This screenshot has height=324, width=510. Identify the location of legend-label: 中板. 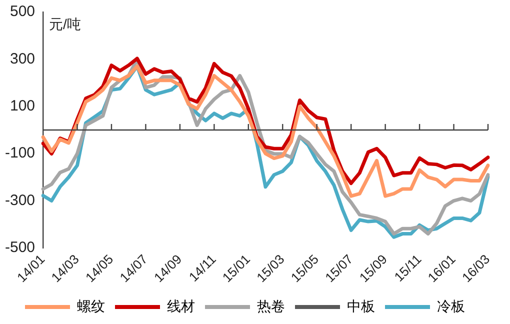
(361, 306).